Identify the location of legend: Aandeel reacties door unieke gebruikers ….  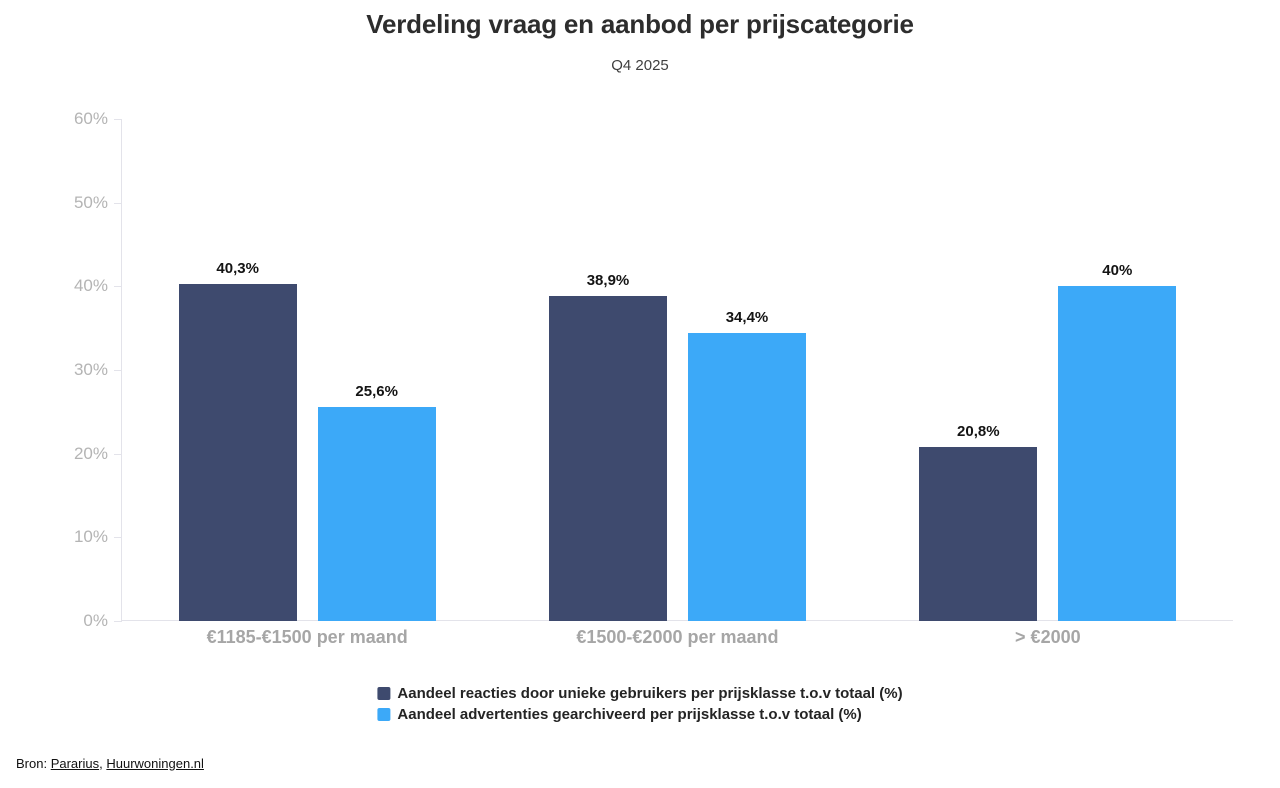
(640, 704).